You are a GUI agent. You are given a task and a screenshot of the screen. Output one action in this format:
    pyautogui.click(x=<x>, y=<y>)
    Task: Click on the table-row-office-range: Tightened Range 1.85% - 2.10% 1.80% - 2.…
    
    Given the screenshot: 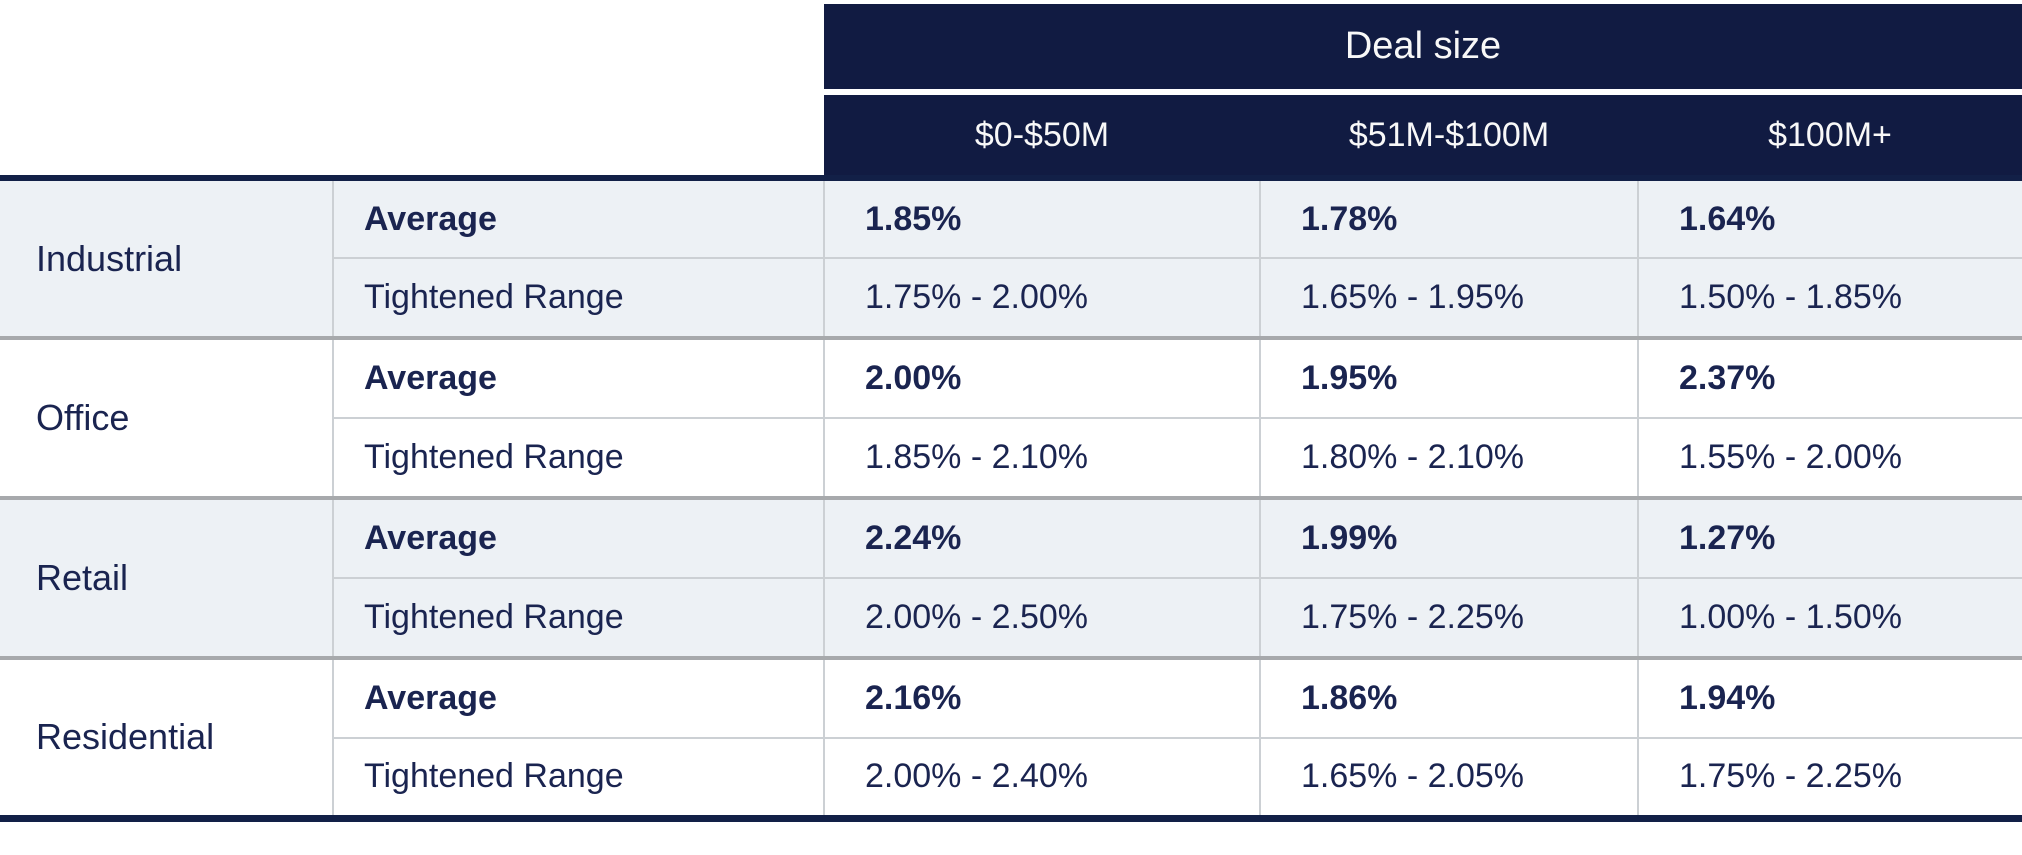 What is the action you would take?
    pyautogui.click(x=1011, y=459)
    